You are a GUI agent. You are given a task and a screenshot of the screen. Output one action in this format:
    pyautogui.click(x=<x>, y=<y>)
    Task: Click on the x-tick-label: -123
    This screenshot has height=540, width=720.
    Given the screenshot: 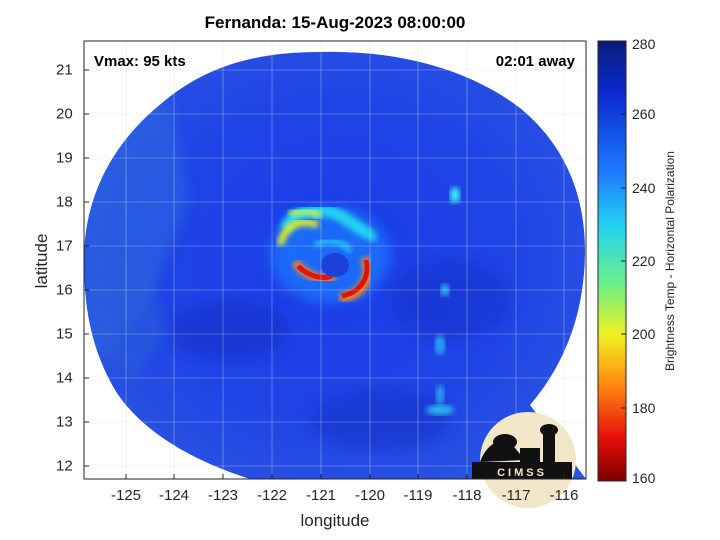 What is the action you would take?
    pyautogui.click(x=223, y=495)
    